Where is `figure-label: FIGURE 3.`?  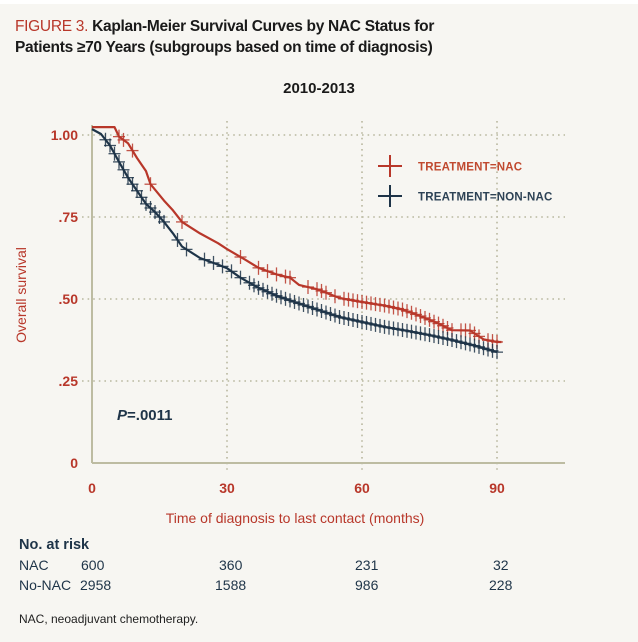
figure-label: FIGURE 3. is located at coordinates (52, 26).